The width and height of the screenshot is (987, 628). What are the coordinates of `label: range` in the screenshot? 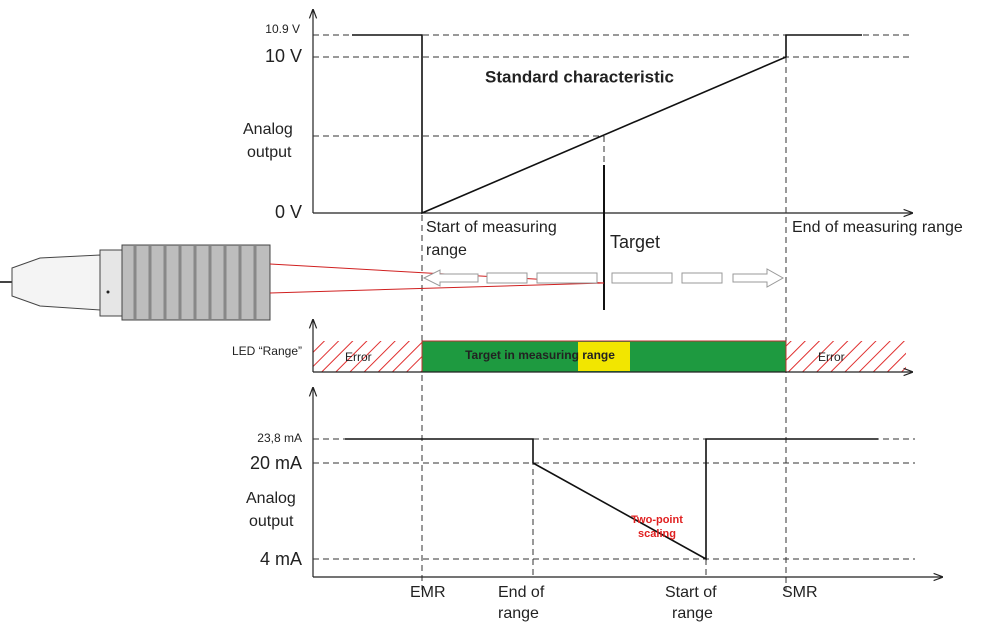 It's located at (446, 250).